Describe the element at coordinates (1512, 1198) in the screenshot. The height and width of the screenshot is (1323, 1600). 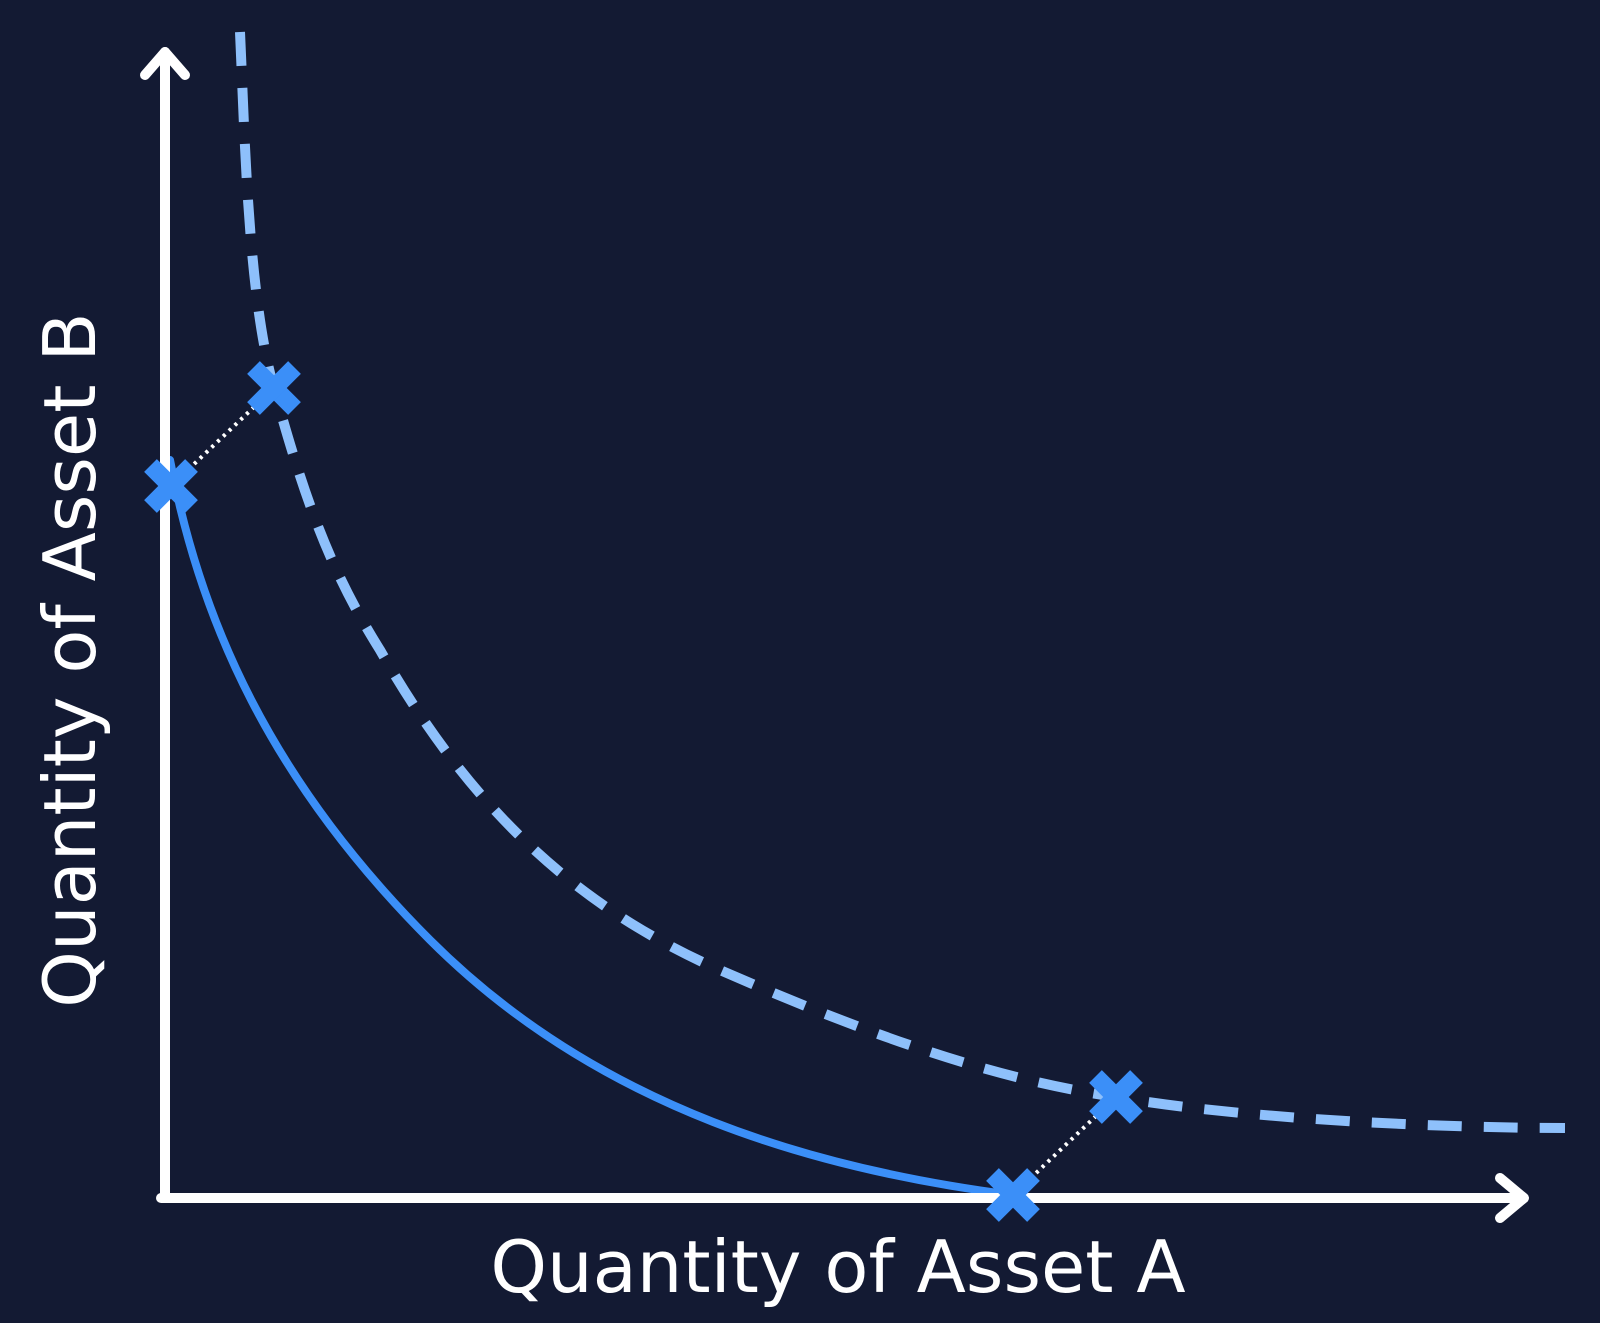
I see `x-axis-arrowhead` at that location.